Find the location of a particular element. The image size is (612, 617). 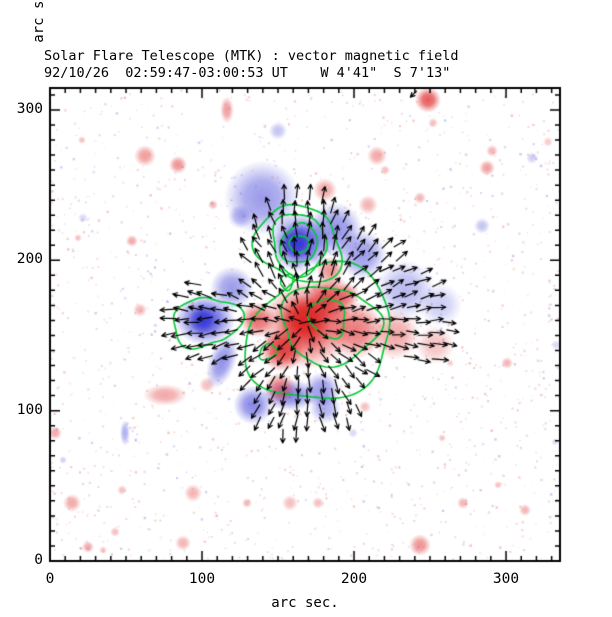

x-tick-label: 0 is located at coordinates (50, 579).